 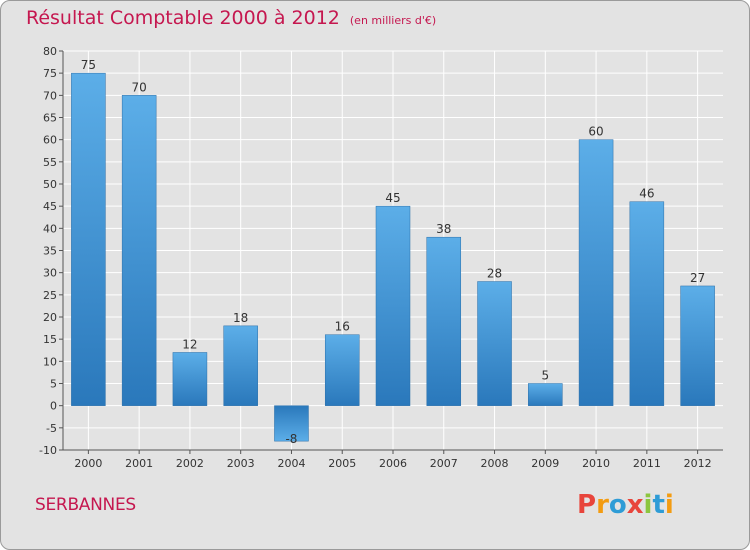 What do you see at coordinates (646, 194) in the screenshot?
I see `bar-value-label: 46` at bounding box center [646, 194].